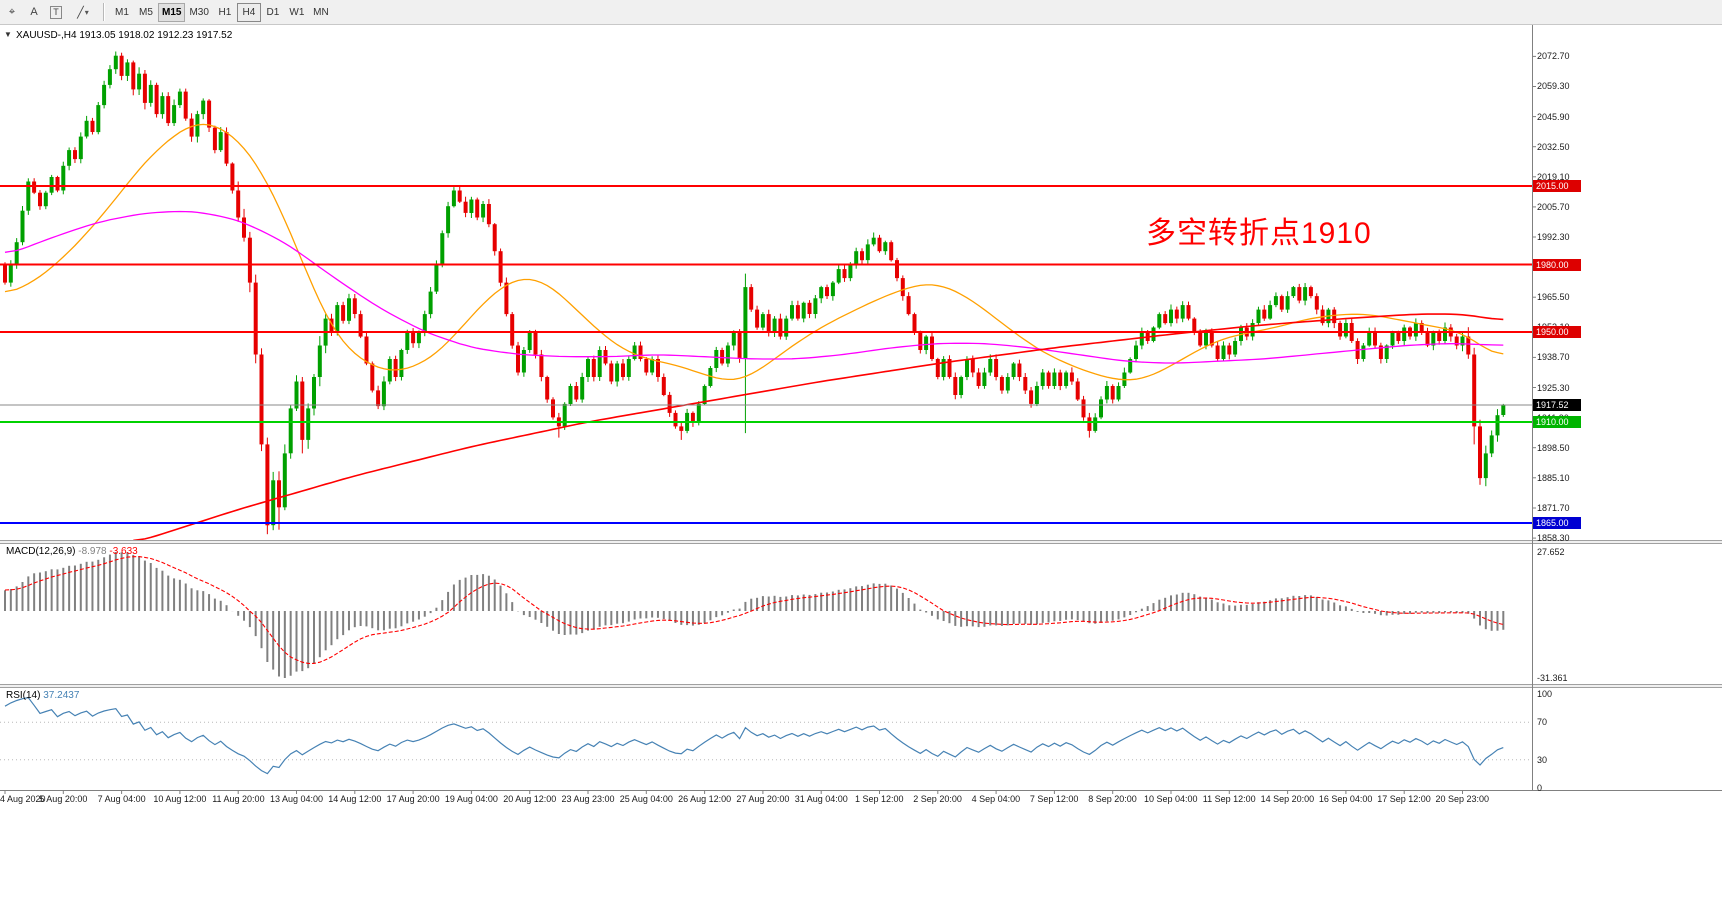  Describe the element at coordinates (861, 12) in the screenshot. I see `top-toolbar: ⌖ A T ╱ ▾ M1 M5 M15 M30 H1 H4 D1 W1 MN` at that location.